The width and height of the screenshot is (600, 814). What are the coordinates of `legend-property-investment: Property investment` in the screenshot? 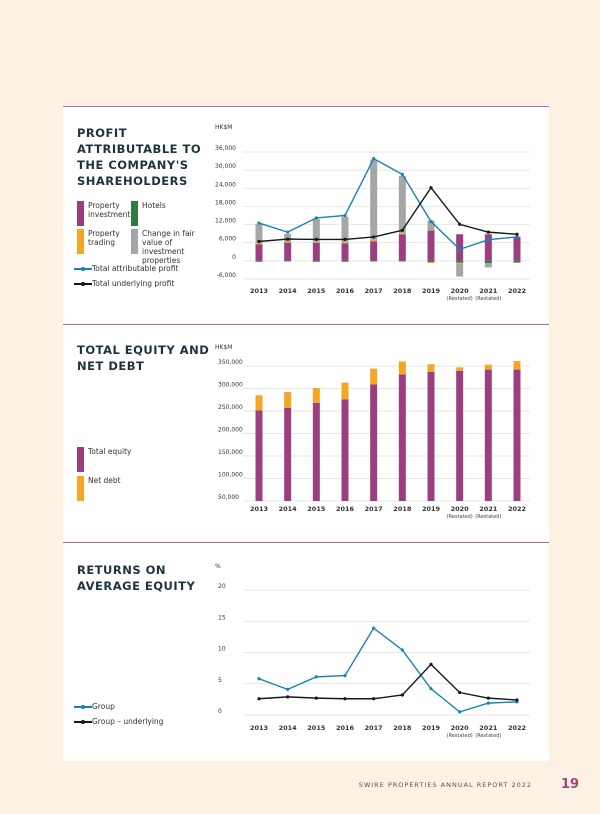 It's located at (109, 210).